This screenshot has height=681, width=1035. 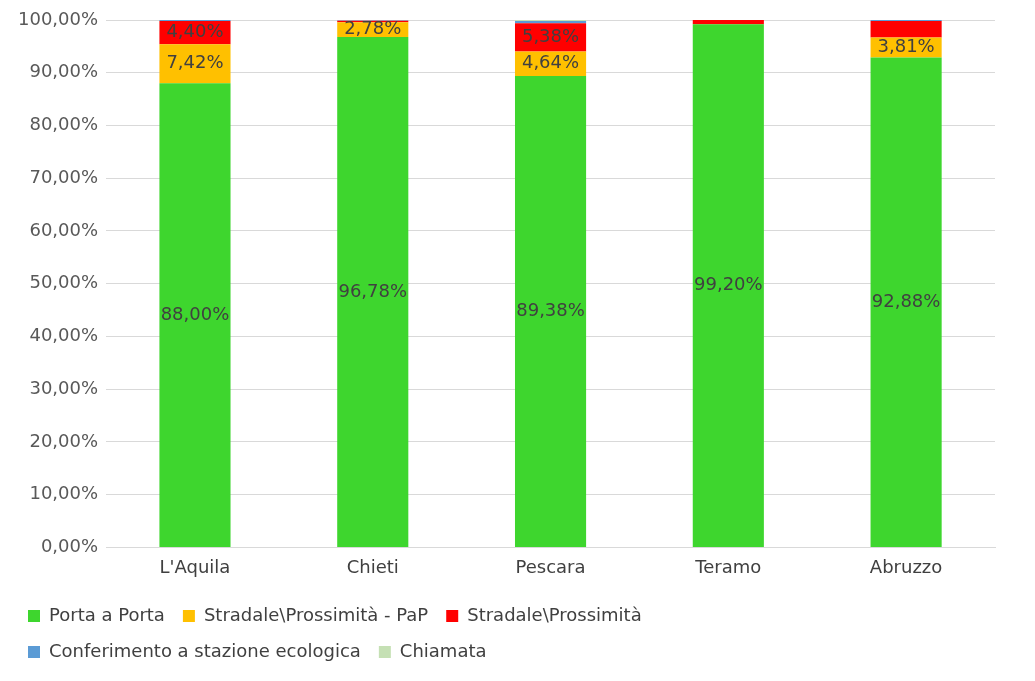 What do you see at coordinates (64, 387) in the screenshot?
I see `y-tick-label: 30,00%` at bounding box center [64, 387].